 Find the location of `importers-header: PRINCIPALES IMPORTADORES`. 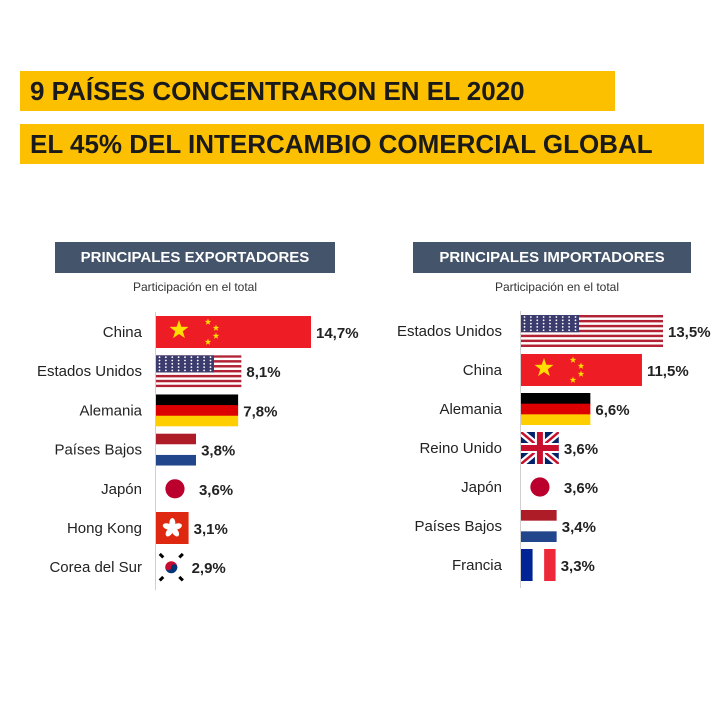

importers-header: PRINCIPALES IMPORTADORES is located at coordinates (552, 257).